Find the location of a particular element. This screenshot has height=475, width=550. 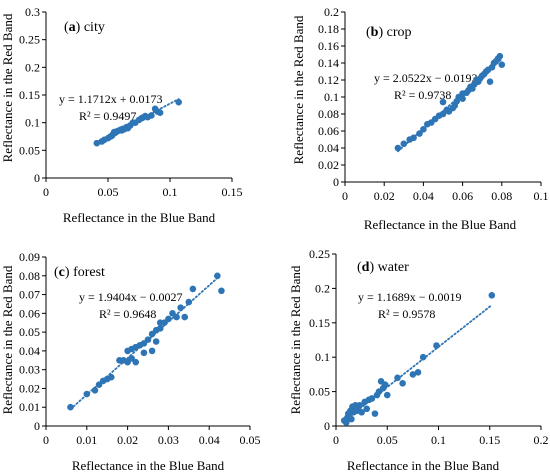

panel-a-y-tick-label: 0.15 is located at coordinates (29, 95).